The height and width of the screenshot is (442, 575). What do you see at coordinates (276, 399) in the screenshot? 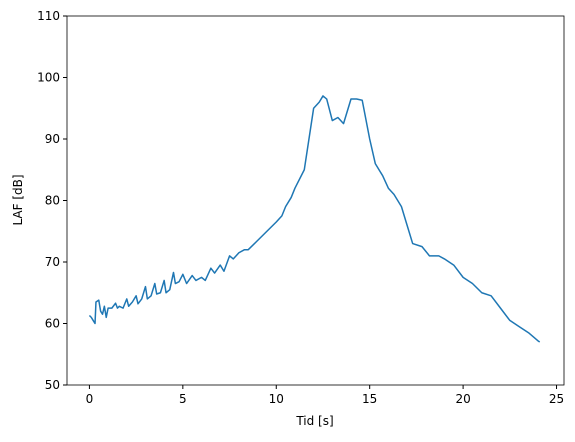
I see `x-tick-label: 10` at bounding box center [276, 399].